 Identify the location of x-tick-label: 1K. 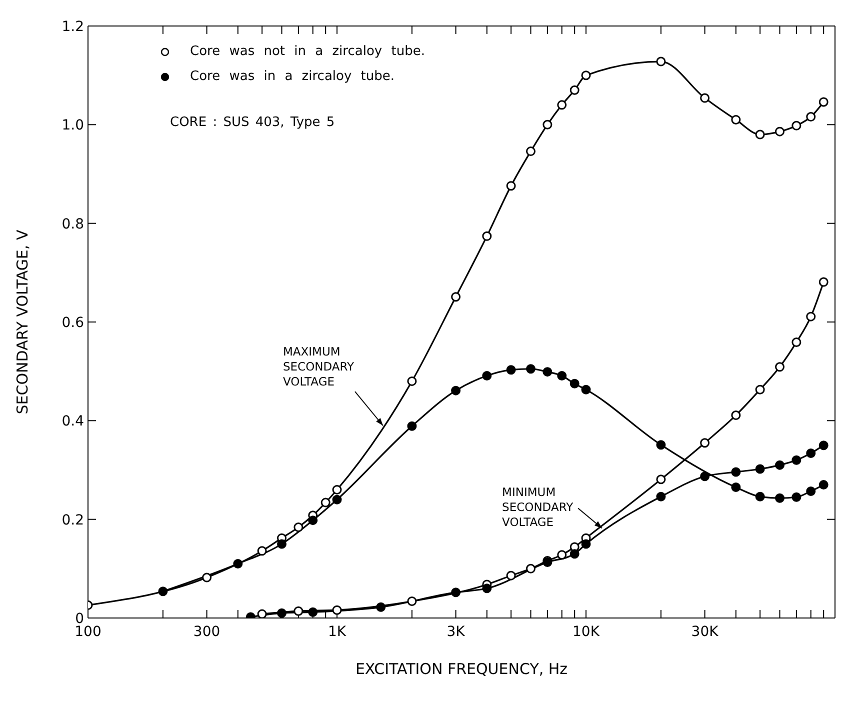
(337, 632).